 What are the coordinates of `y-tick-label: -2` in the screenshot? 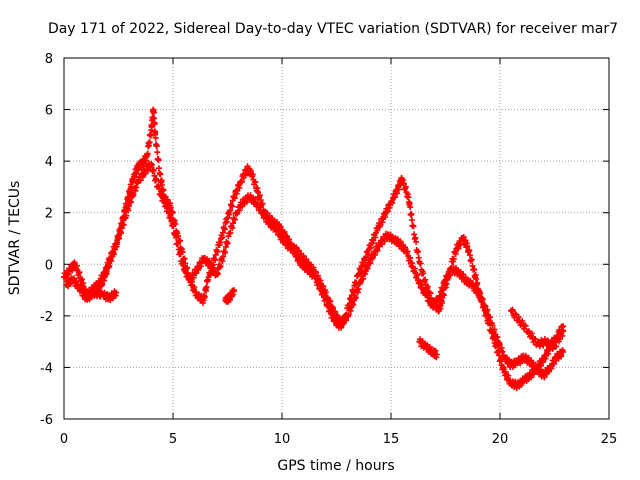 It's located at (46, 317).